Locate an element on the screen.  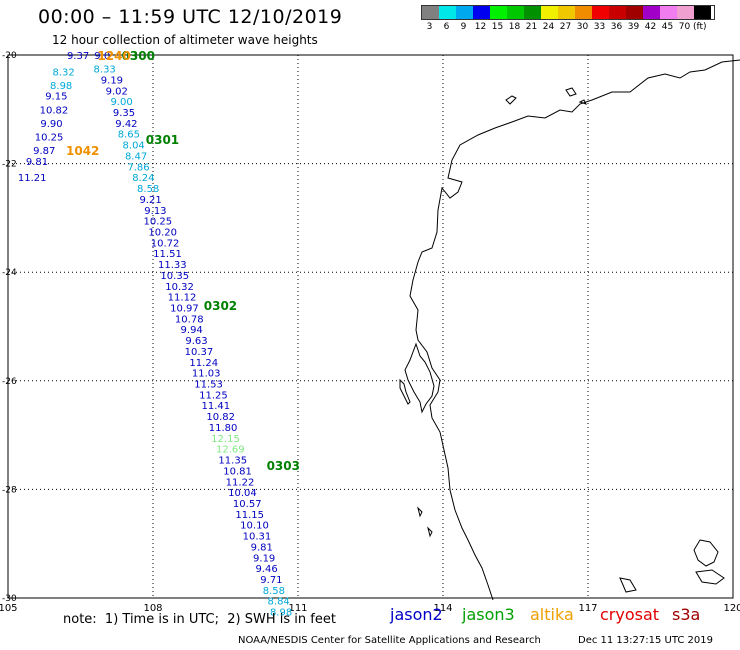
generation-timestamp: Dec 11 13:27:15 UTC 2019 is located at coordinates (645, 640).